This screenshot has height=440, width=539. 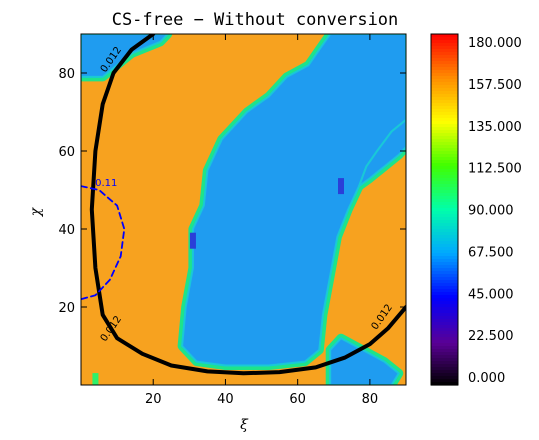 I want to click on colorbar-tick-label: 135.000, so click(x=495, y=127).